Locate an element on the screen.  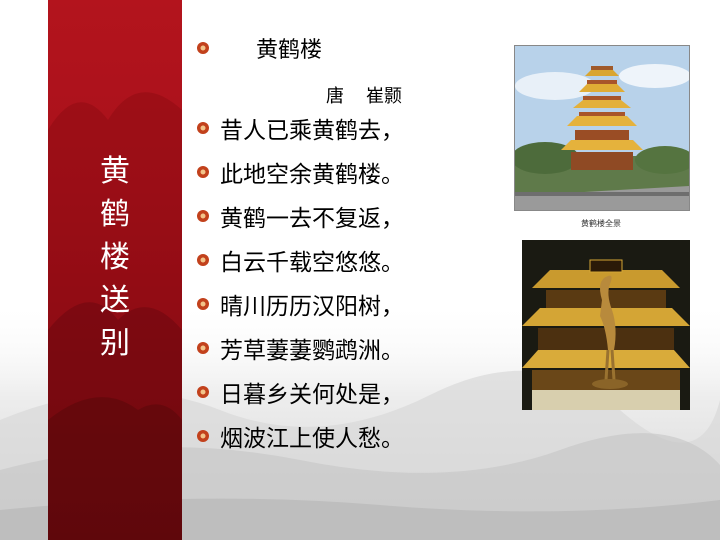
vertical-title-char: 楼 is located at coordinates (115, 257).